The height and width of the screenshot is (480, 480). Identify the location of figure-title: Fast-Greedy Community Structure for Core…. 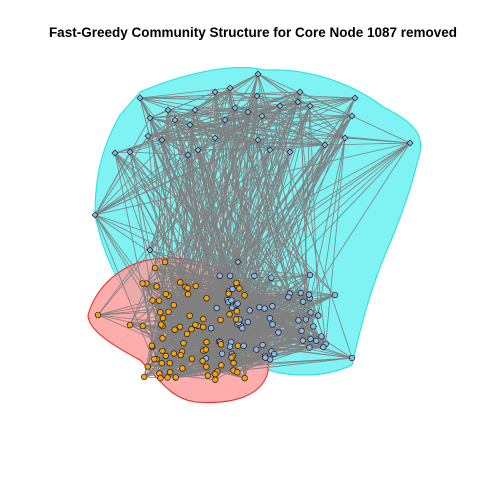
(253, 32).